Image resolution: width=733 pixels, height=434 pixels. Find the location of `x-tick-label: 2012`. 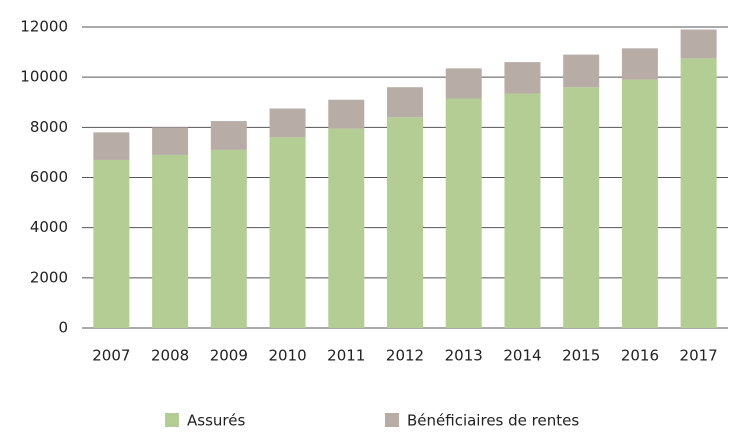

x-tick-label: 2012 is located at coordinates (405, 356).